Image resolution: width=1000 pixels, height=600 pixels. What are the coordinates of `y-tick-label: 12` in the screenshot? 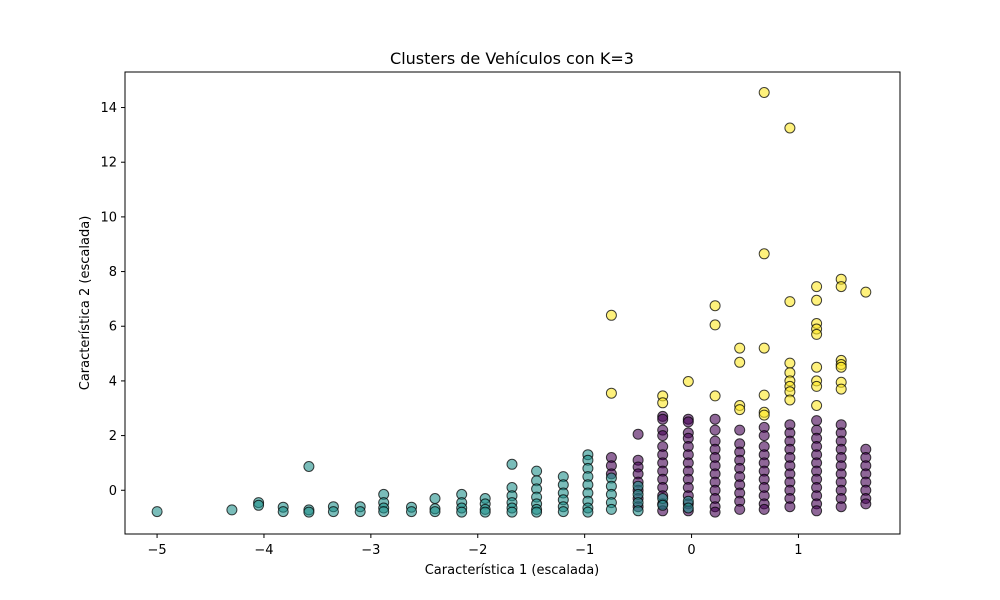 It's located at (108, 163).